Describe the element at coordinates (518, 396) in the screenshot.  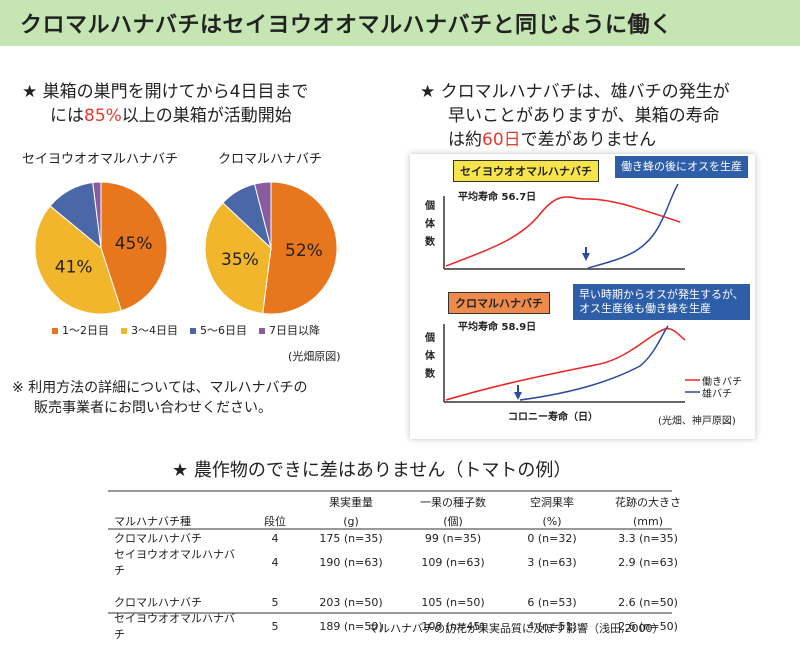
I see `male-arrow-bottom` at that location.